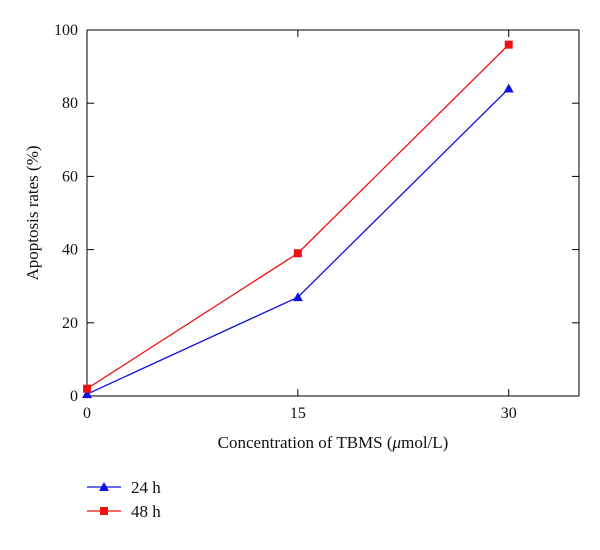 Image resolution: width=600 pixels, height=550 pixels. Describe the element at coordinates (70, 103) in the screenshot. I see `y-tick-label: 80` at that location.